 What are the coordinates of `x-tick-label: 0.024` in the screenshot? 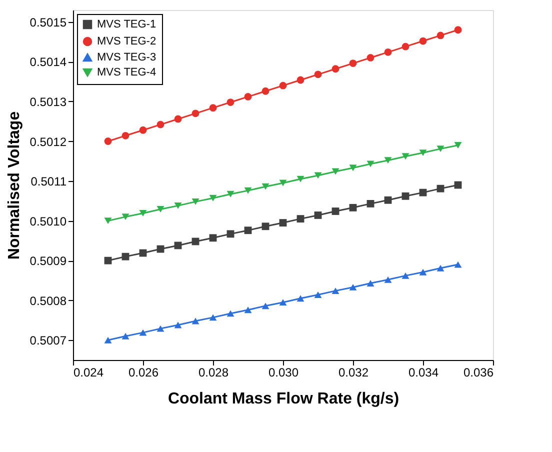 It's located at (89, 373).